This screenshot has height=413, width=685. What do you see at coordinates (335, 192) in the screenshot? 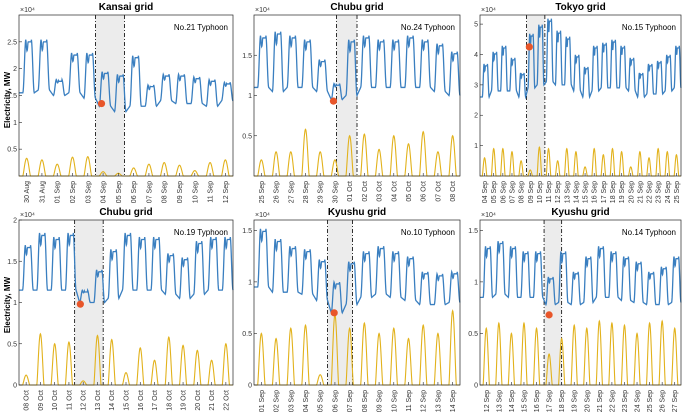
I see `x-tick-label: 30 Sep` at bounding box center [335, 192].